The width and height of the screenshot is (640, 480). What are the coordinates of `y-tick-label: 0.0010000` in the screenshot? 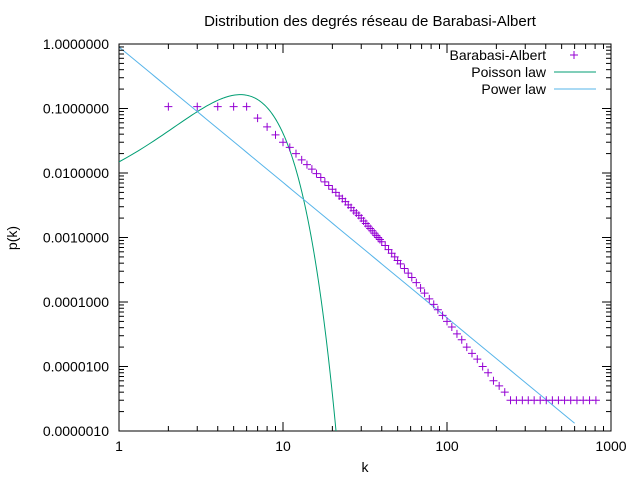 It's located at (76, 238).